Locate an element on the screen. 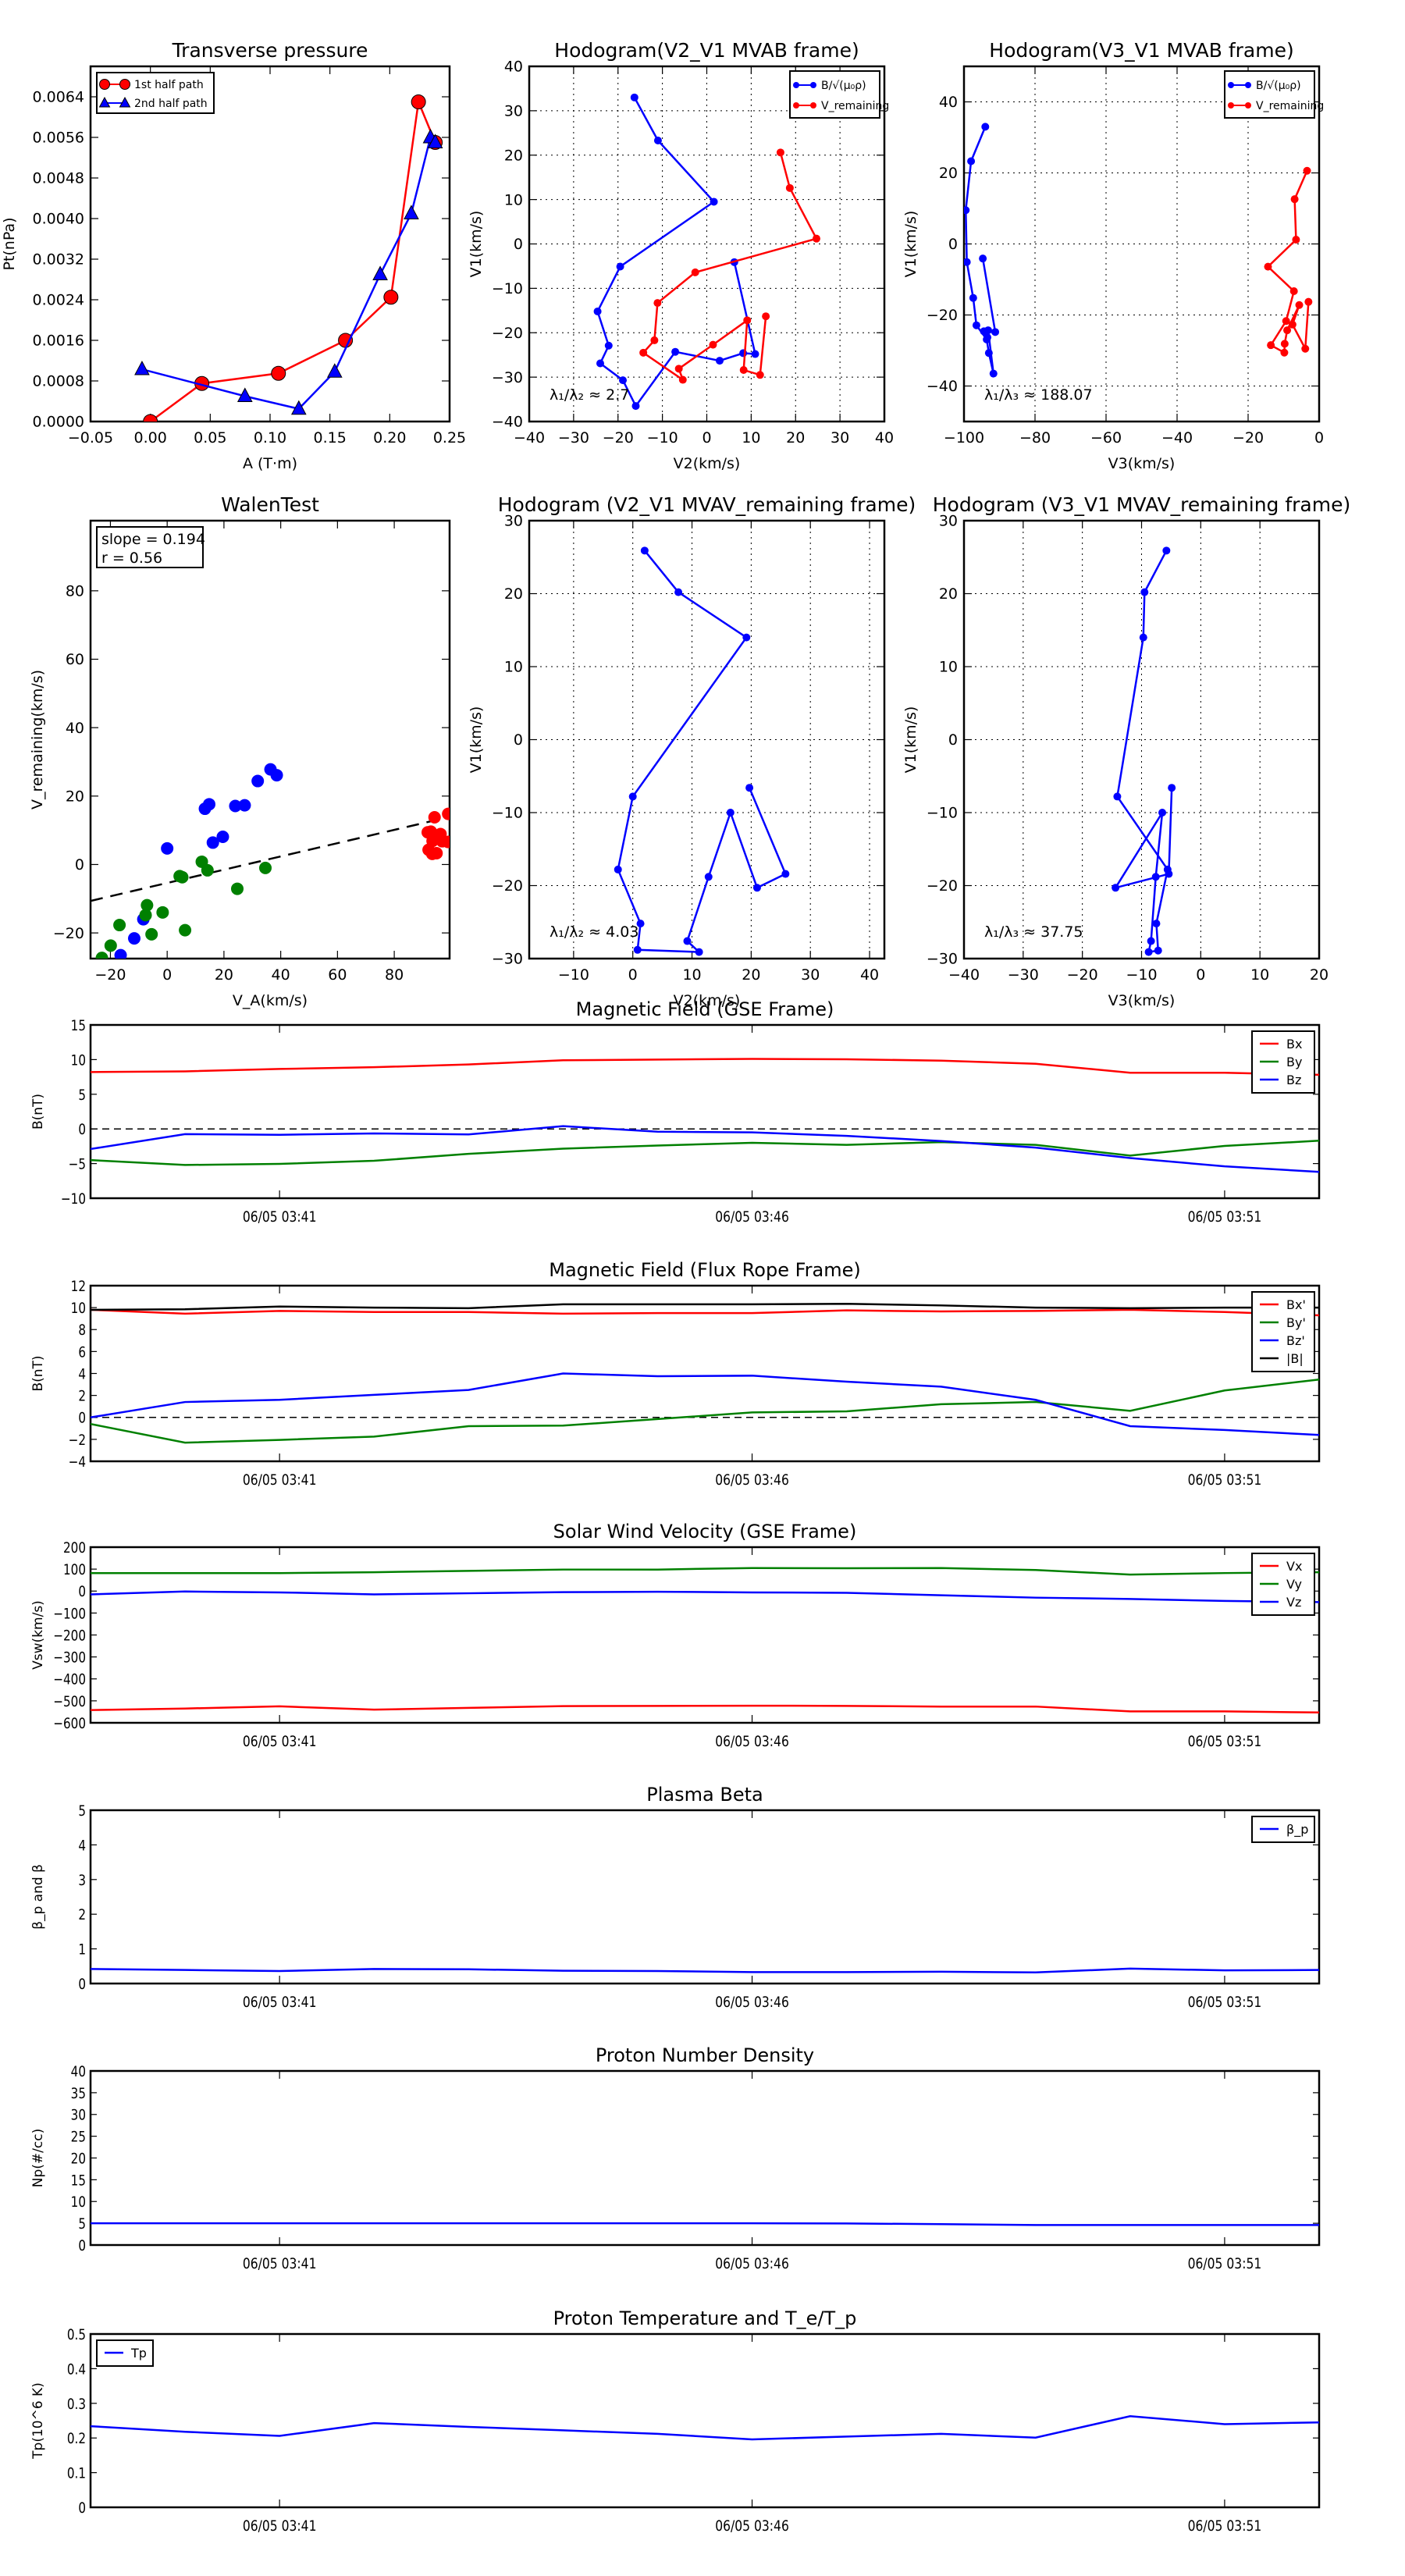 The image size is (1405, 2576). y-tick-label: 200 is located at coordinates (74, 1548).